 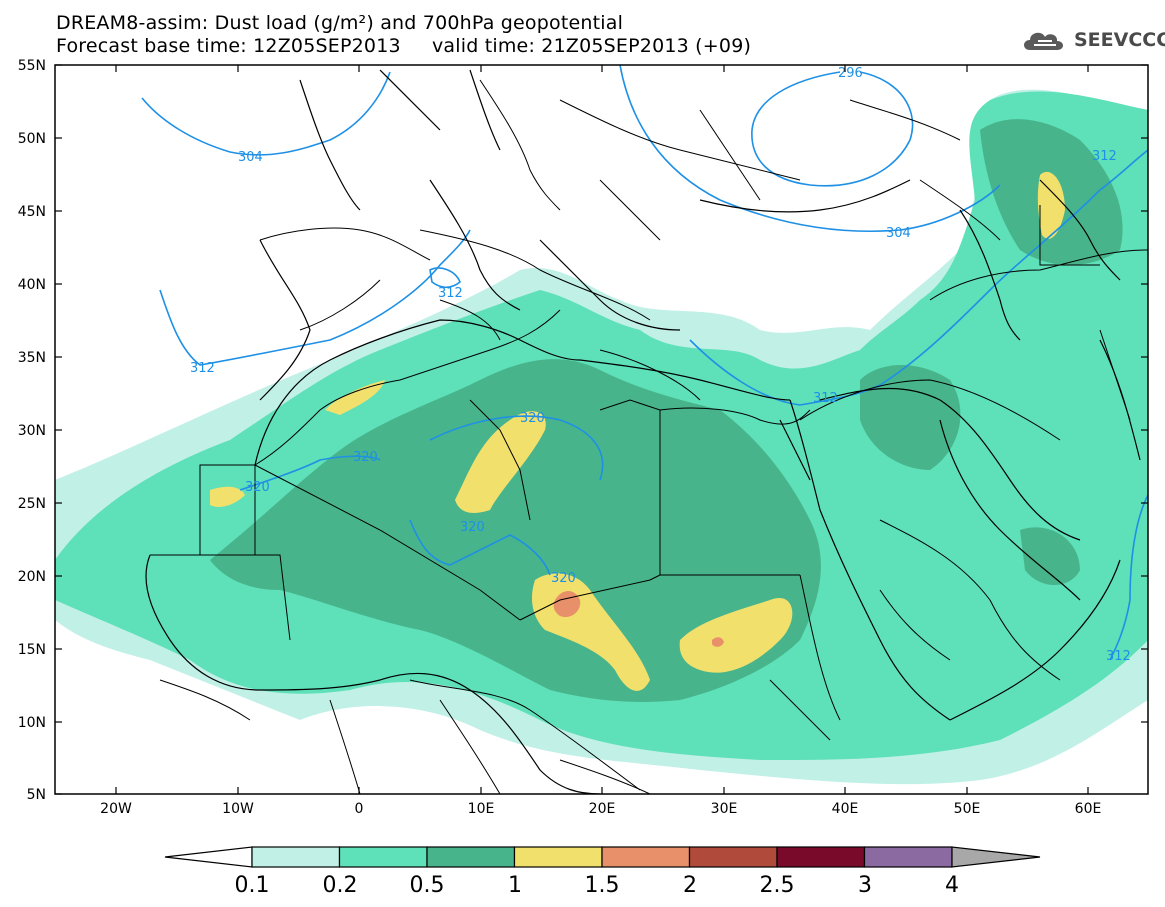 I want to click on lat-label: 55N, so click(x=32, y=66).